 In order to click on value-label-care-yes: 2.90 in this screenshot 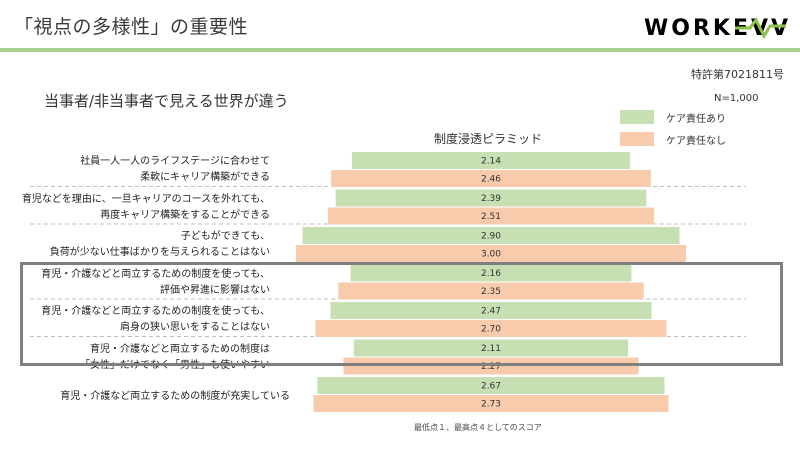, I will do `click(491, 237)`.